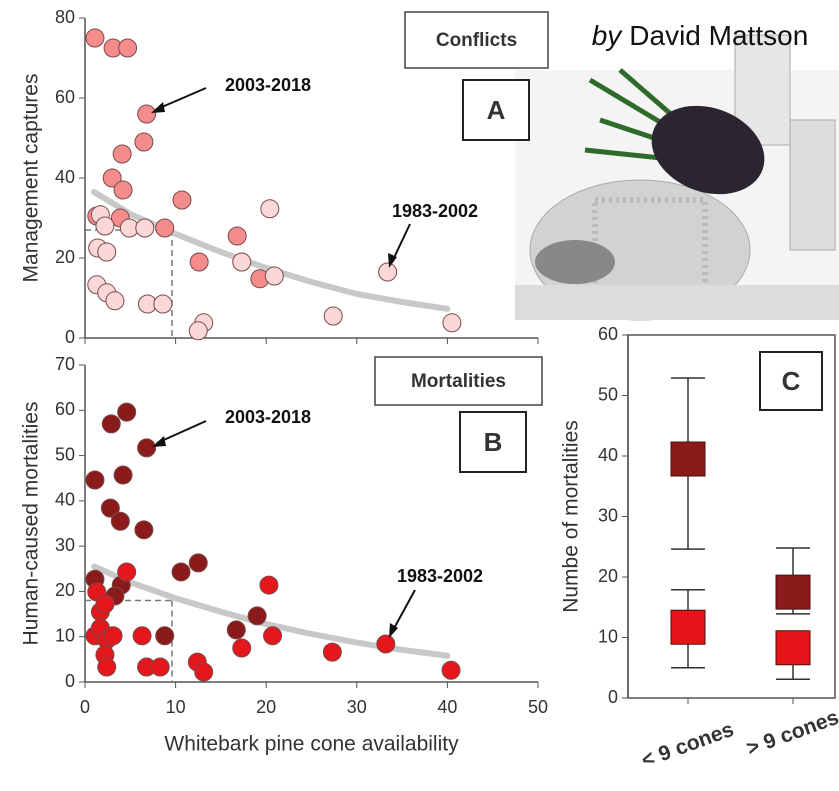 This screenshot has width=839, height=791. Describe the element at coordinates (357, 707) in the screenshot. I see `x-tick-label: 30` at that location.